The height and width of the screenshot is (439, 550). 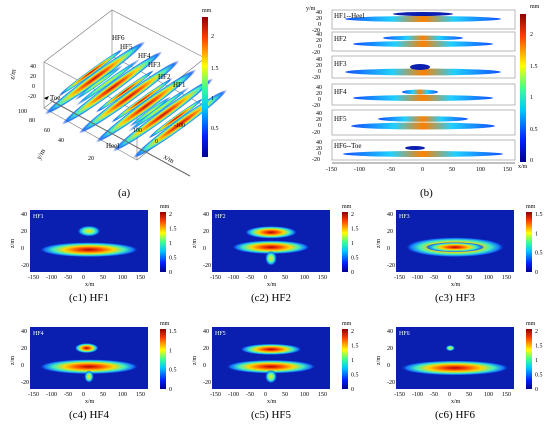 I want to click on b-slice-label-2: HF2, so click(x=340, y=39).